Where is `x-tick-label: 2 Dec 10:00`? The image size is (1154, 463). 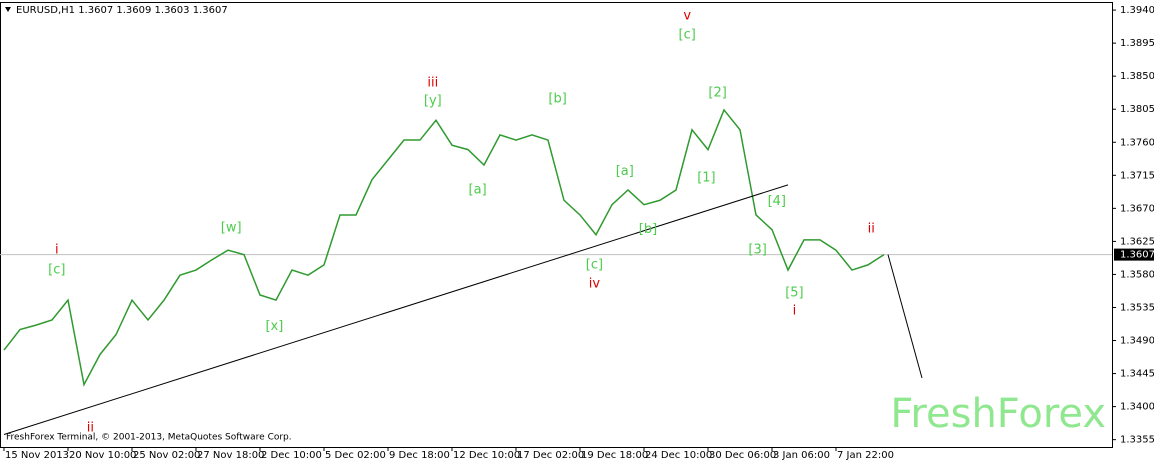
x-tick-label: 2 Dec 10:00 is located at coordinates (291, 455).